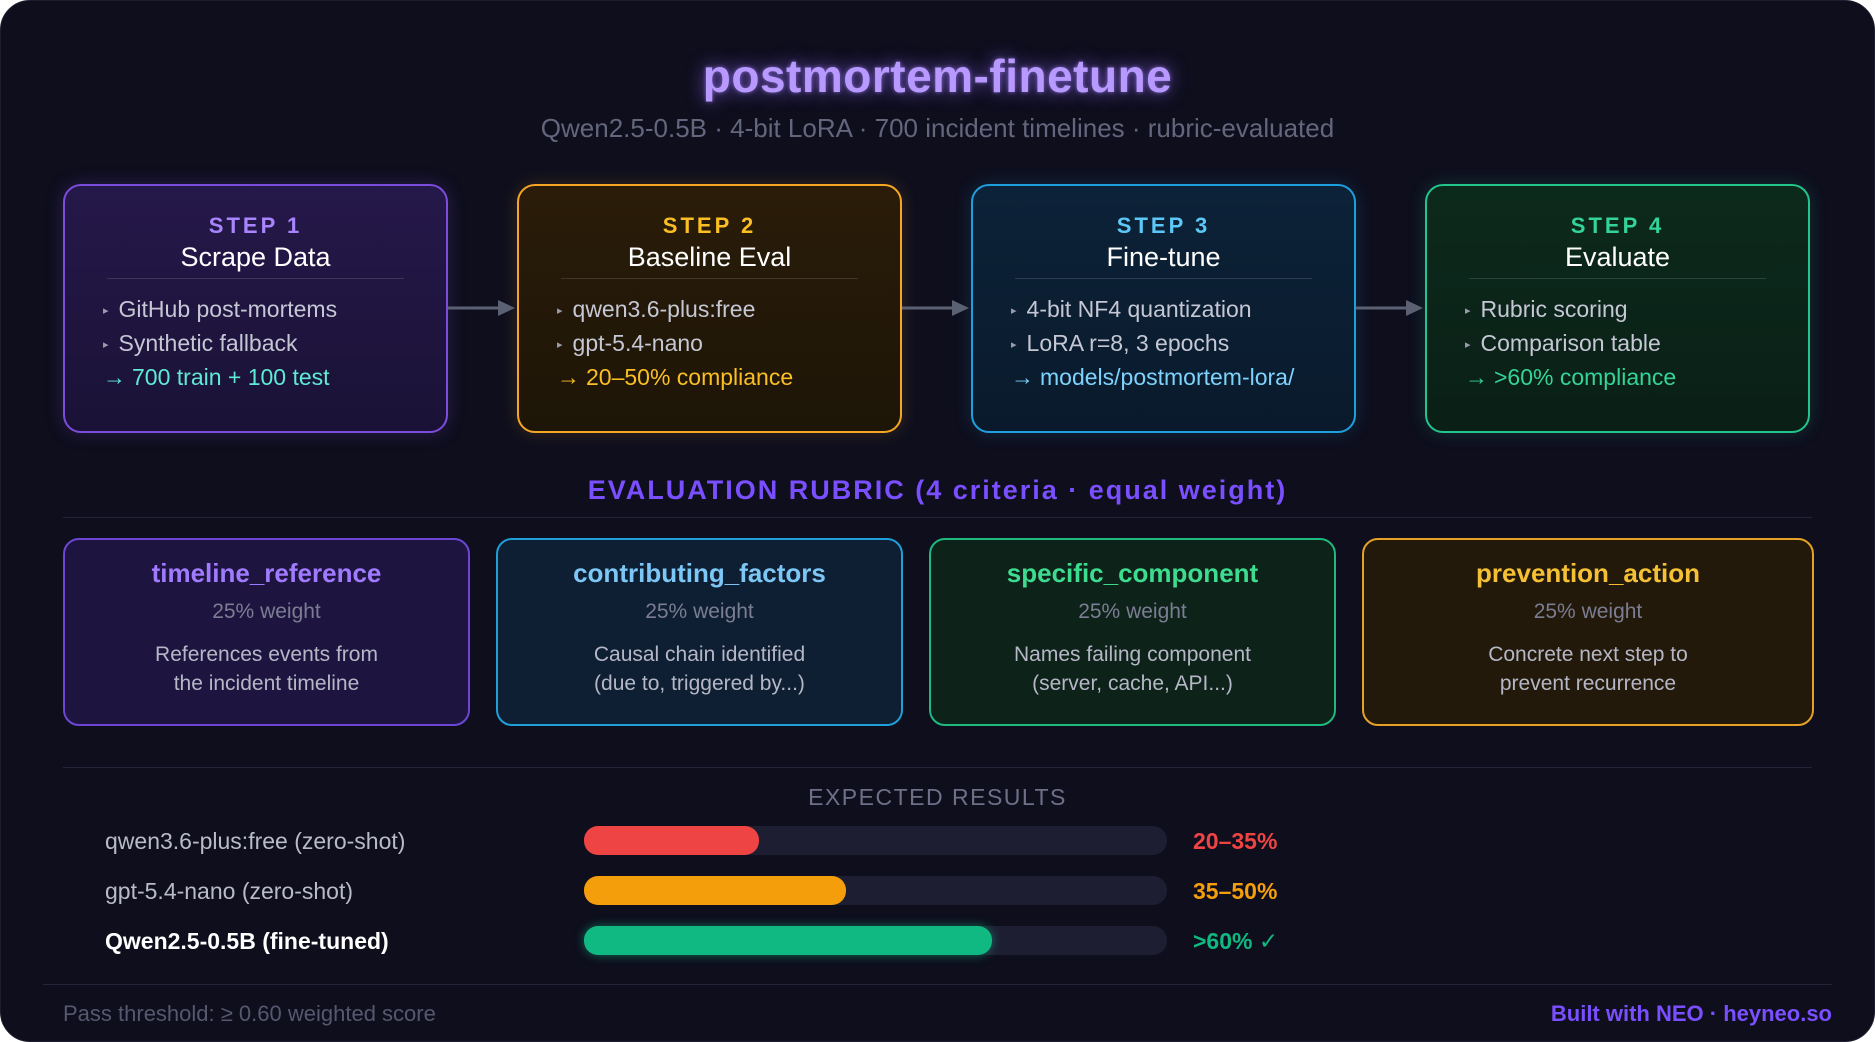  I want to click on footer-credit-link: Built with NEO · heyneo.so, so click(1691, 1013).